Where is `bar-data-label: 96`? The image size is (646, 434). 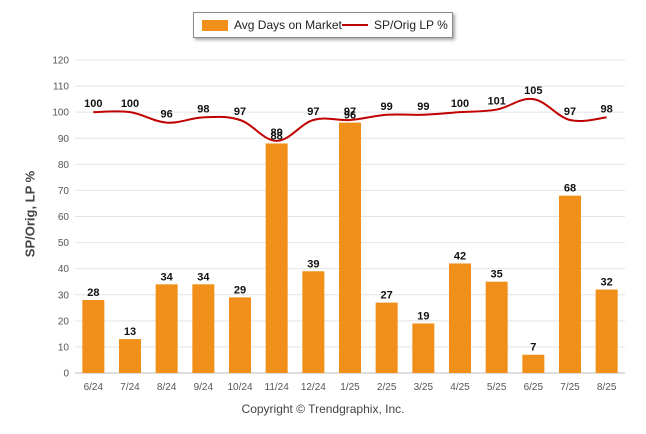 bar-data-label: 96 is located at coordinates (350, 116).